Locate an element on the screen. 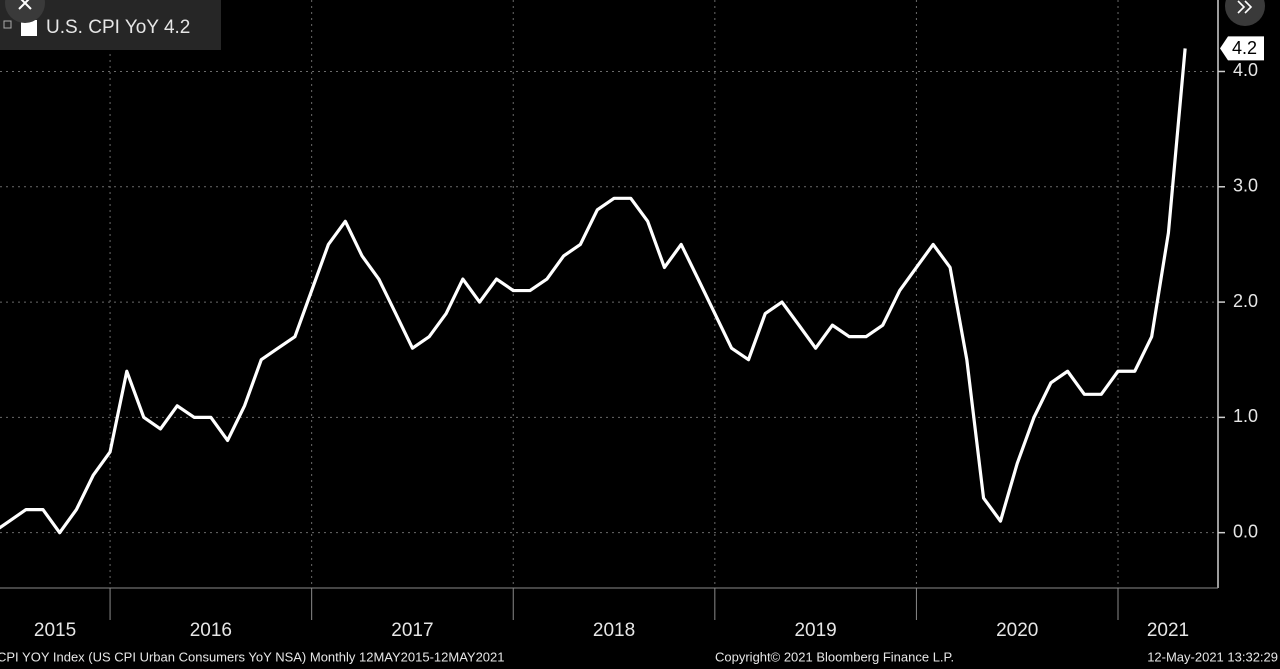 This screenshot has height=669, width=1280. y-tick-label: 3.0 is located at coordinates (1245, 186).